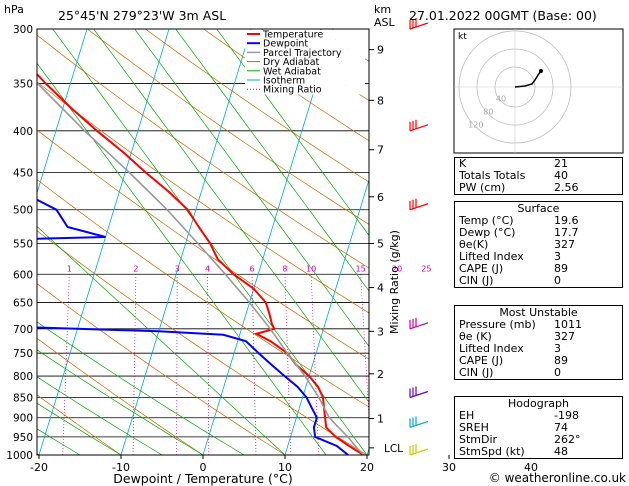  What do you see at coordinates (380, 331) in the screenshot?
I see `km-tick-label: 3` at bounding box center [380, 331].